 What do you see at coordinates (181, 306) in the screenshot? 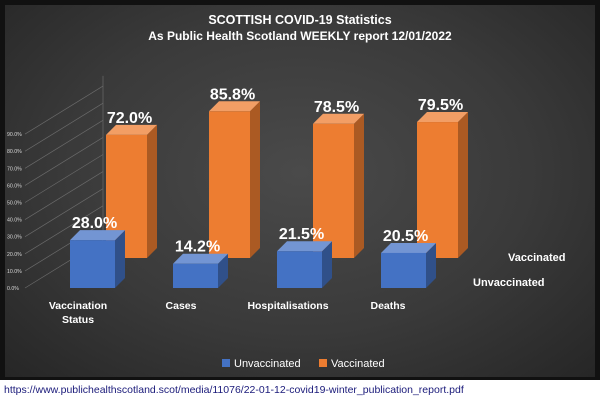
I see `x-category-label: Cases` at bounding box center [181, 306].